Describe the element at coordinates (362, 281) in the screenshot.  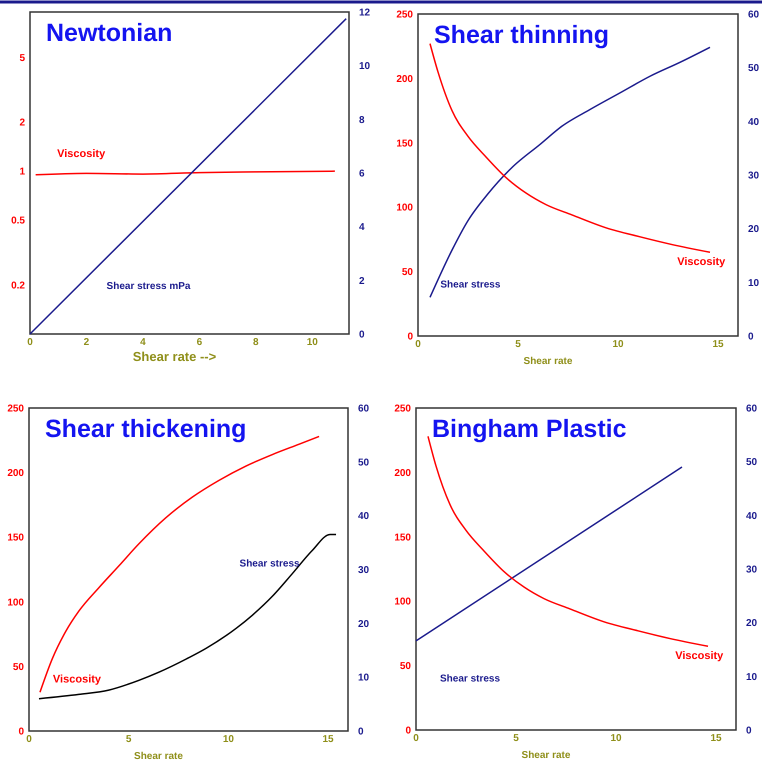
I see `y2-tick-label: 2` at that location.